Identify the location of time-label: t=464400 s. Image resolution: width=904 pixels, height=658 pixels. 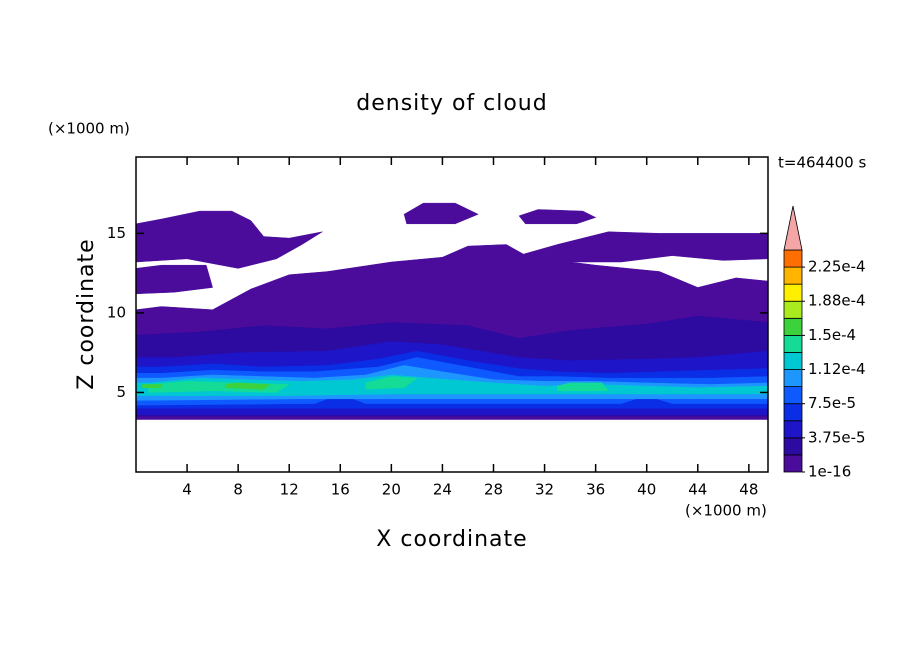
(822, 163).